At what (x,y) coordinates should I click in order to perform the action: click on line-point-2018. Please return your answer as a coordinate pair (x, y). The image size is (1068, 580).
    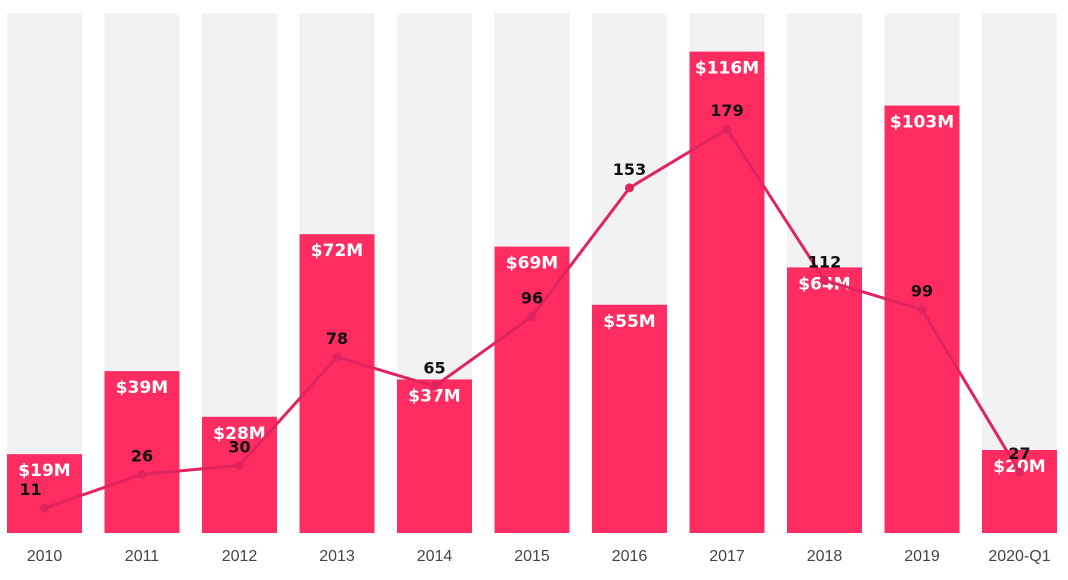
    Looking at the image, I should click on (824, 280).